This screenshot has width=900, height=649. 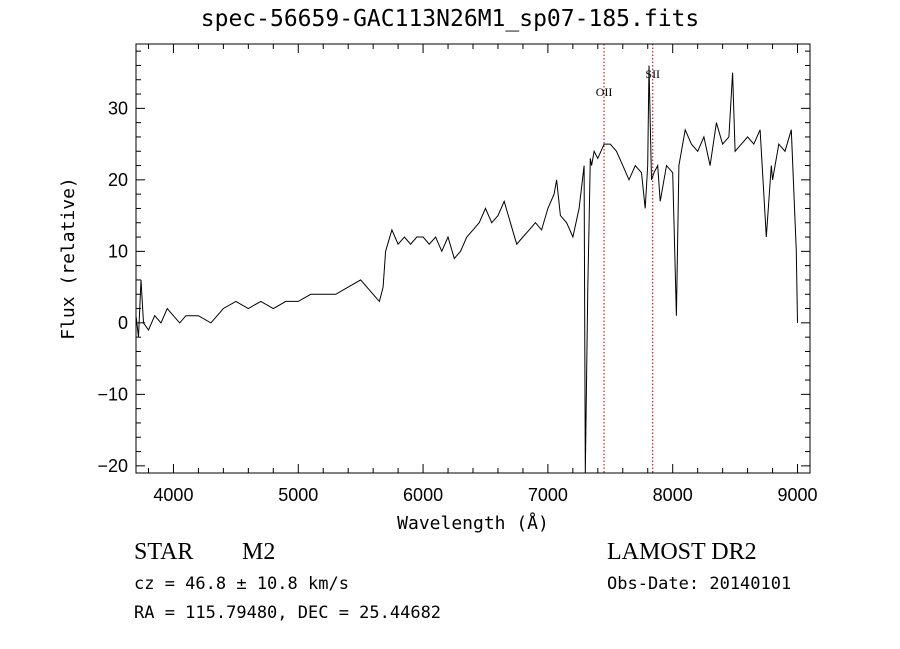 I want to click on emission-marker-label: SII, so click(x=652, y=74).